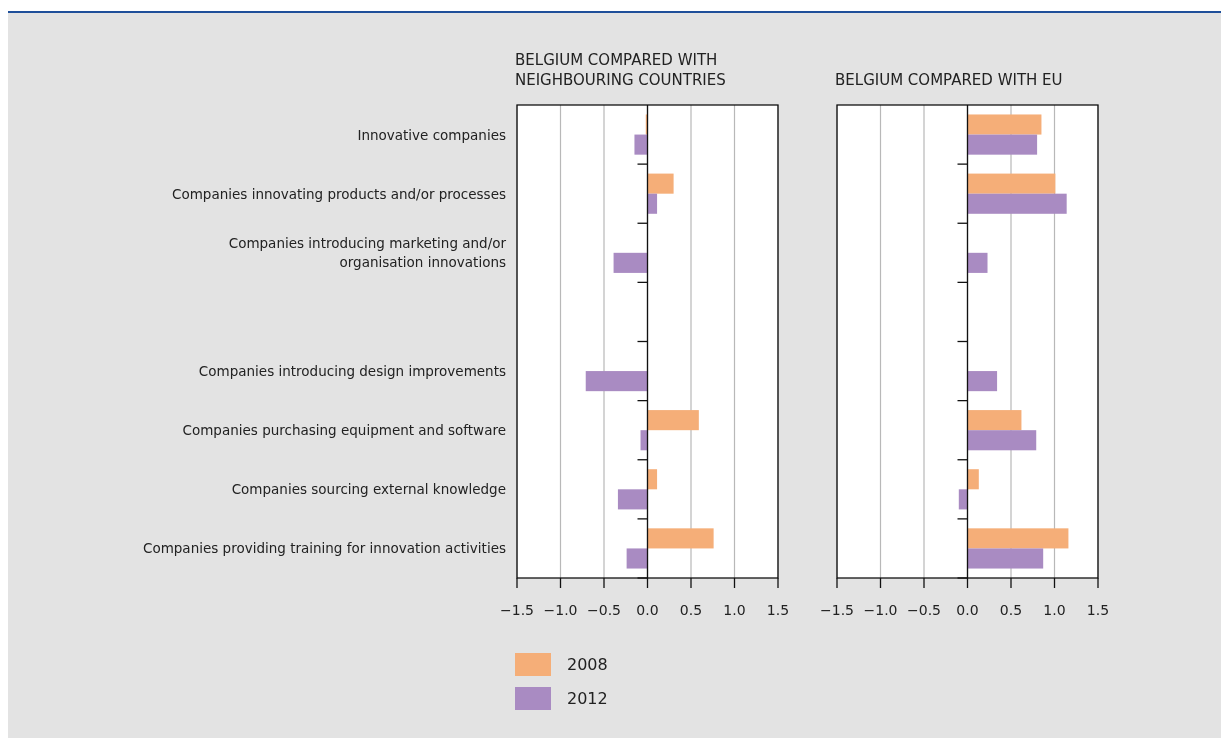 This screenshot has height=738, width=1221. What do you see at coordinates (339, 193) in the screenshot?
I see `y-tick-label: Companies innovating products and/or processes` at bounding box center [339, 193].